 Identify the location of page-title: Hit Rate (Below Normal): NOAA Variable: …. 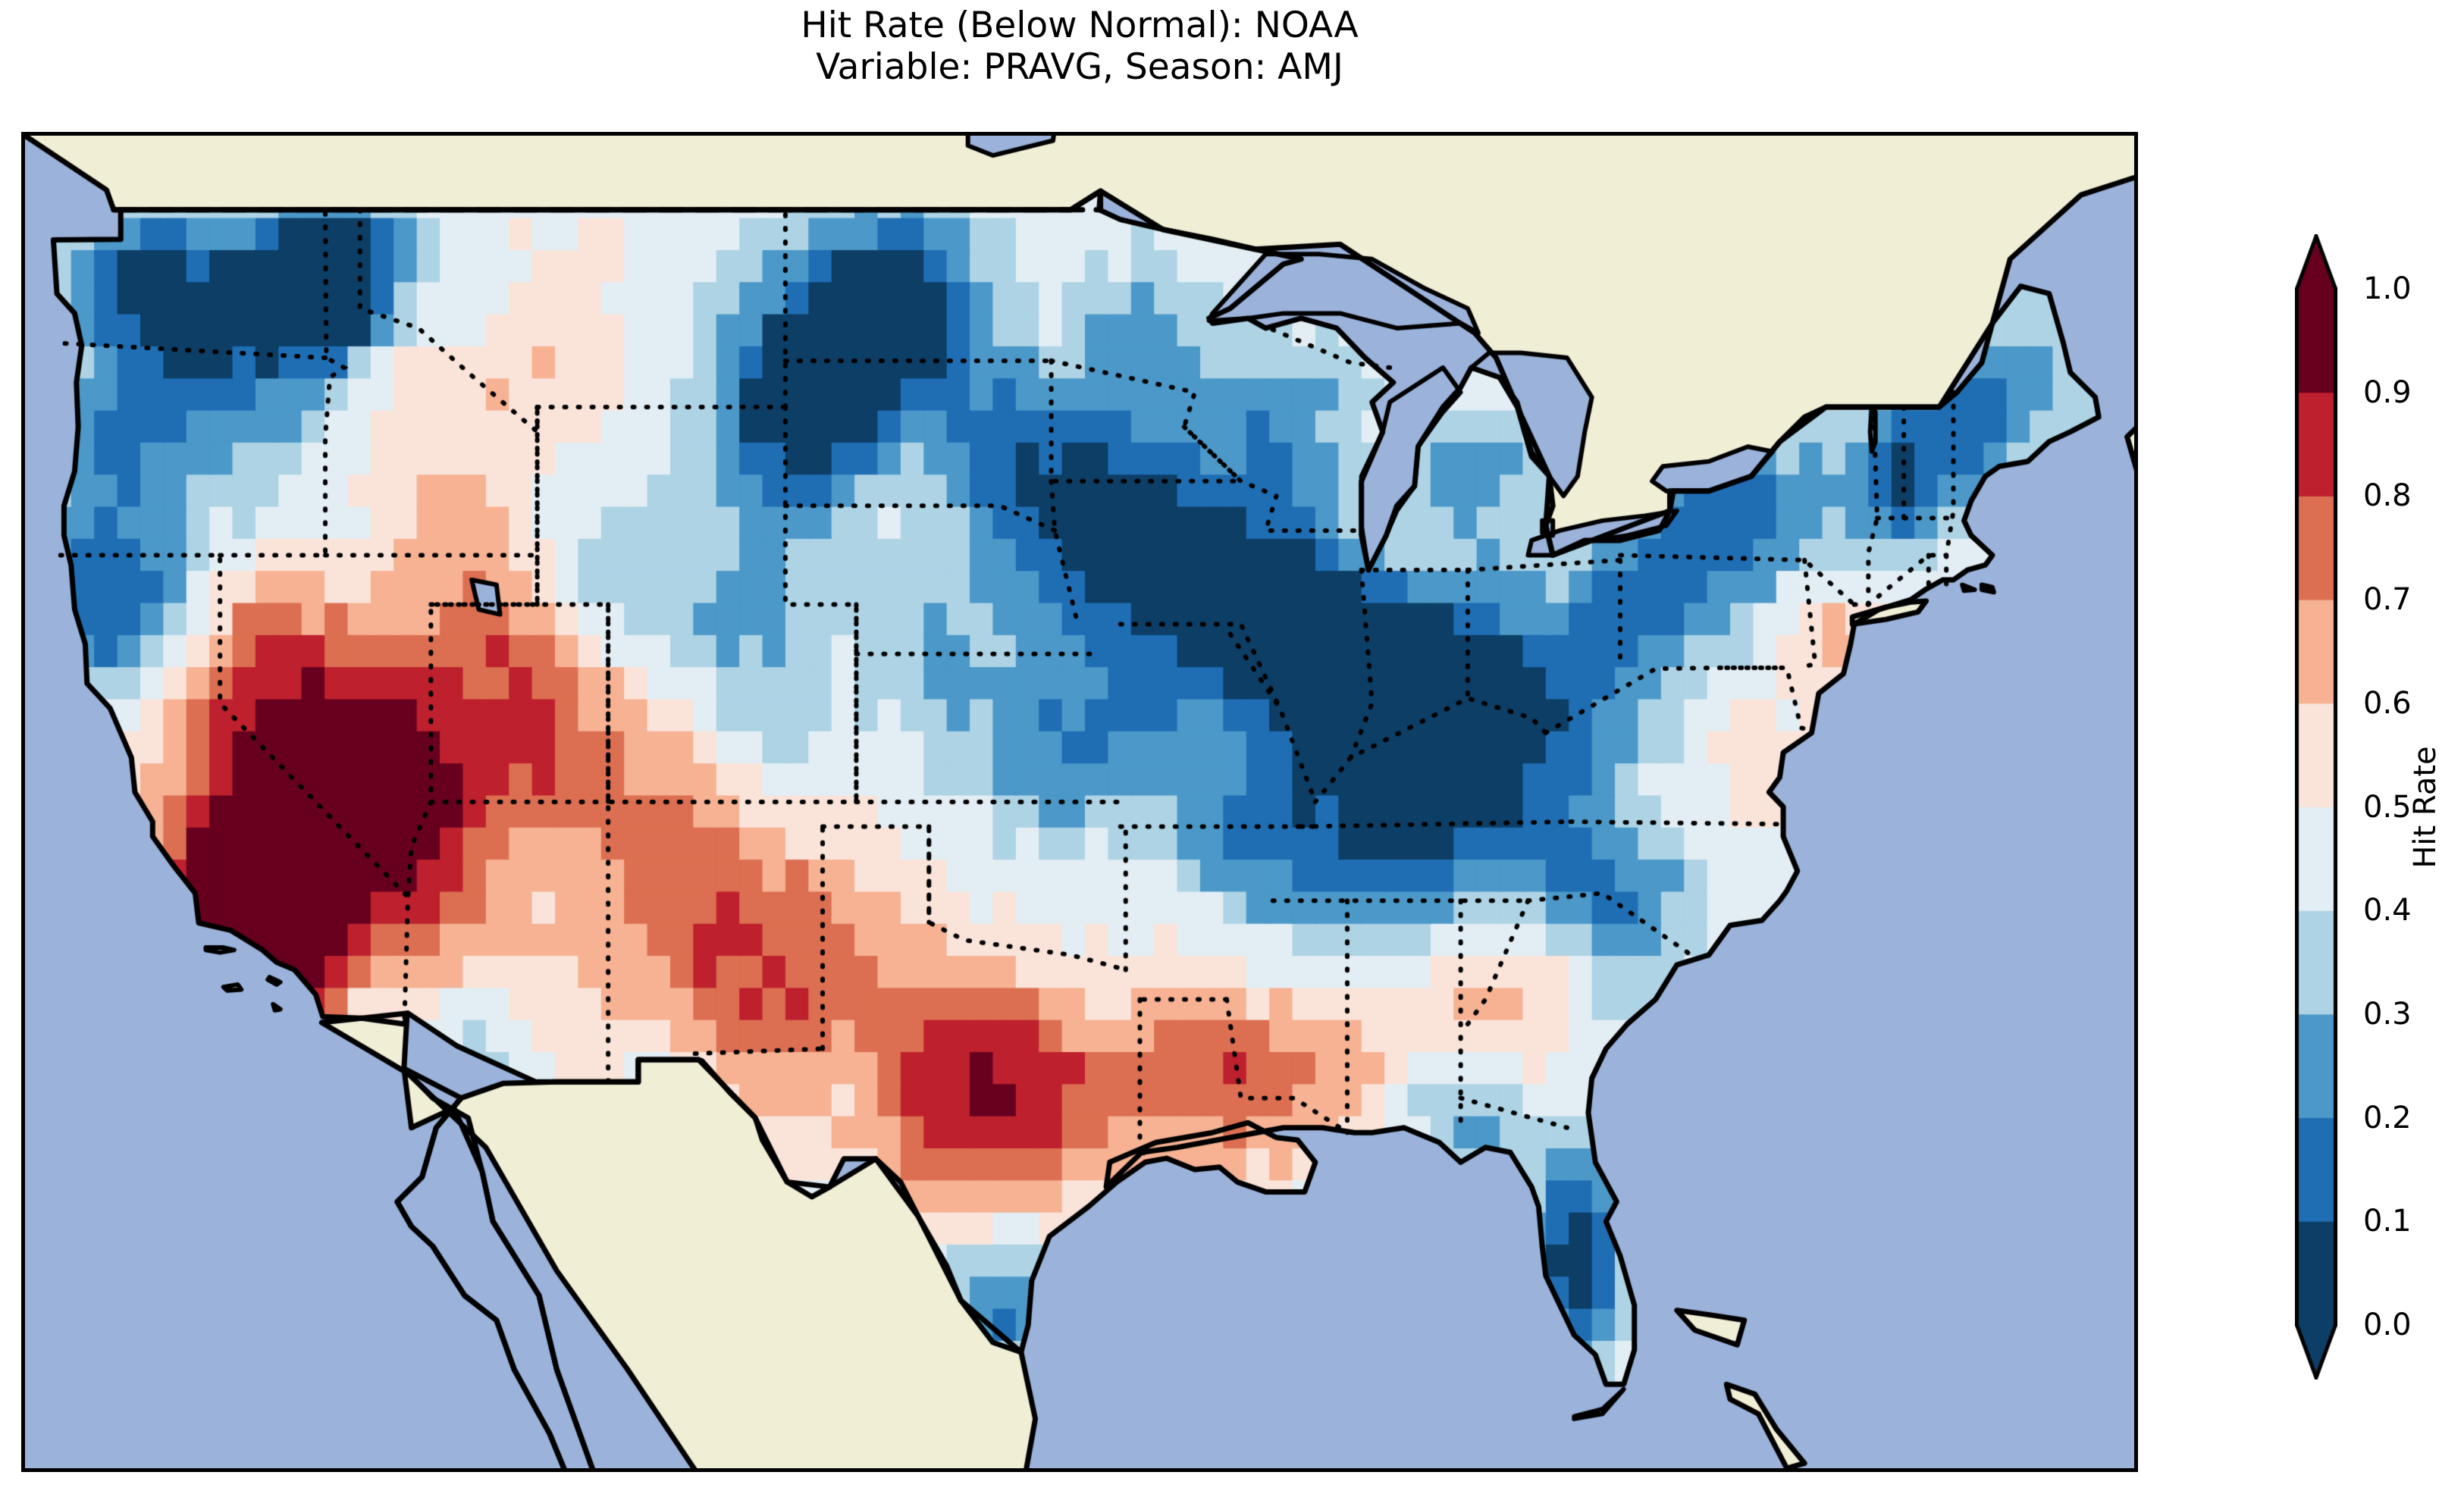
(1079, 47).